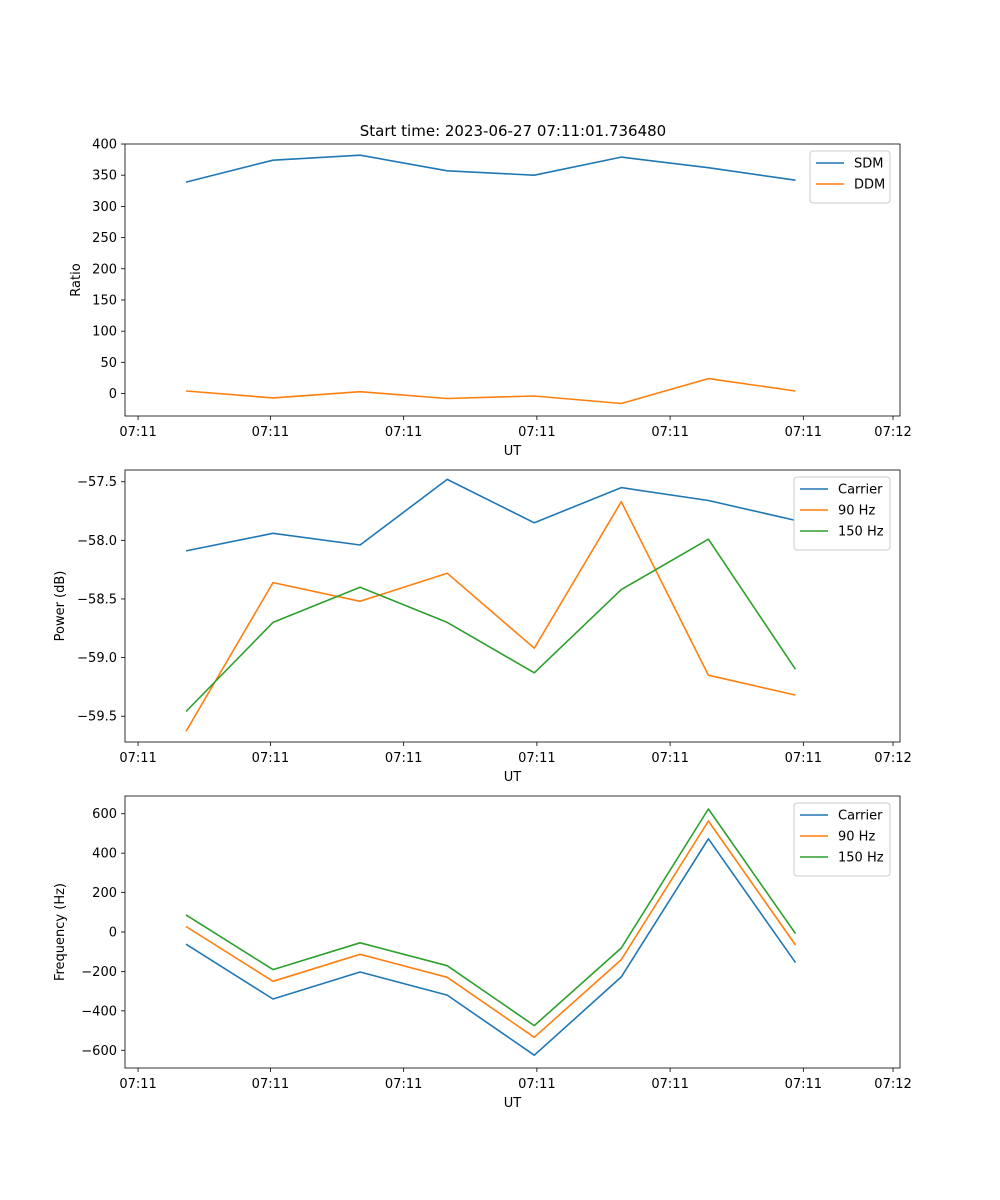  I want to click on y-tick-label: −600, so click(99, 1051).